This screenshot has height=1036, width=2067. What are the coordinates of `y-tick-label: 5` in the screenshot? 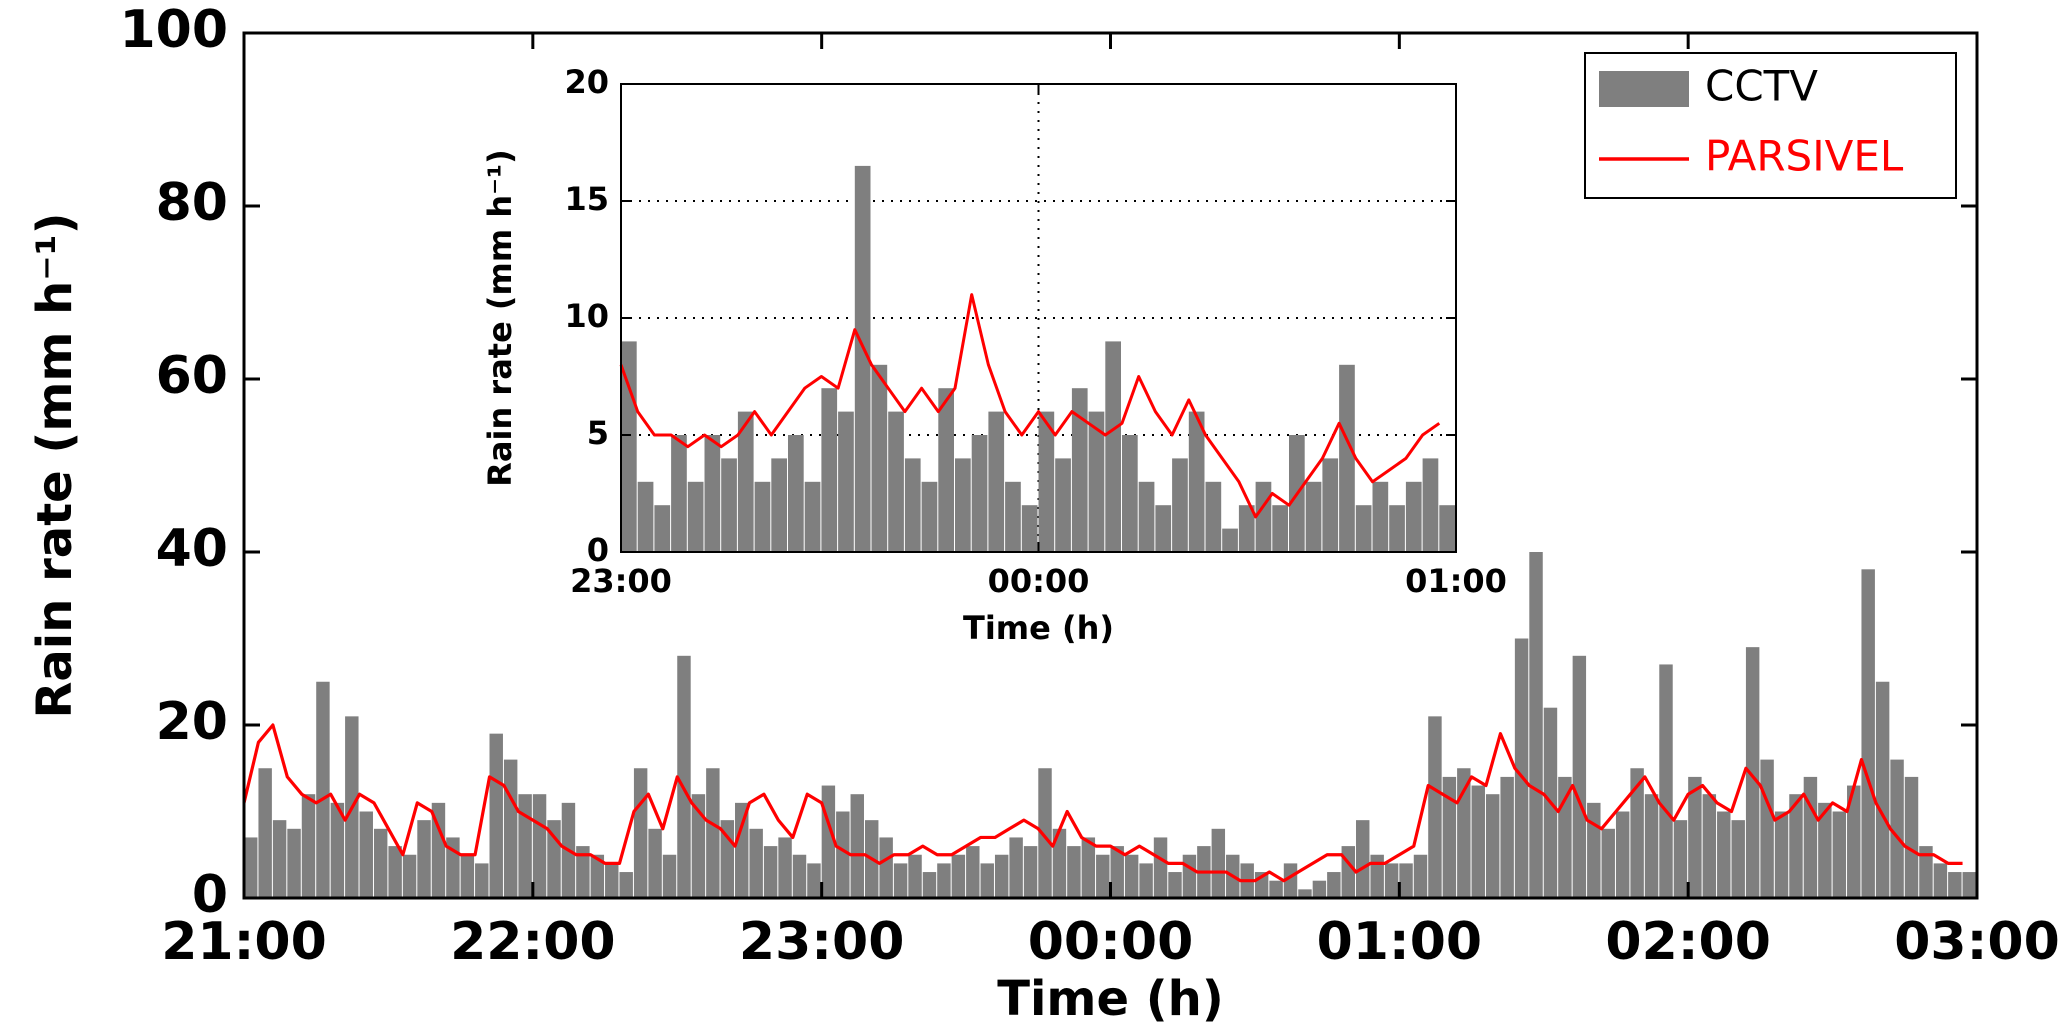 It's located at (598, 433).